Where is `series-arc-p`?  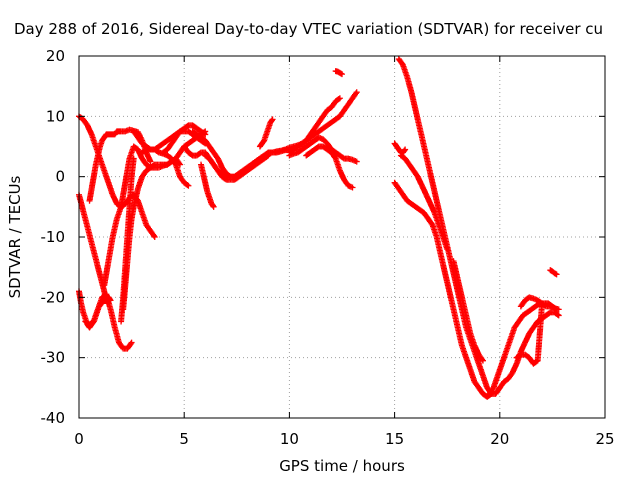
series-arc-p is located at coordinates (266, 133).